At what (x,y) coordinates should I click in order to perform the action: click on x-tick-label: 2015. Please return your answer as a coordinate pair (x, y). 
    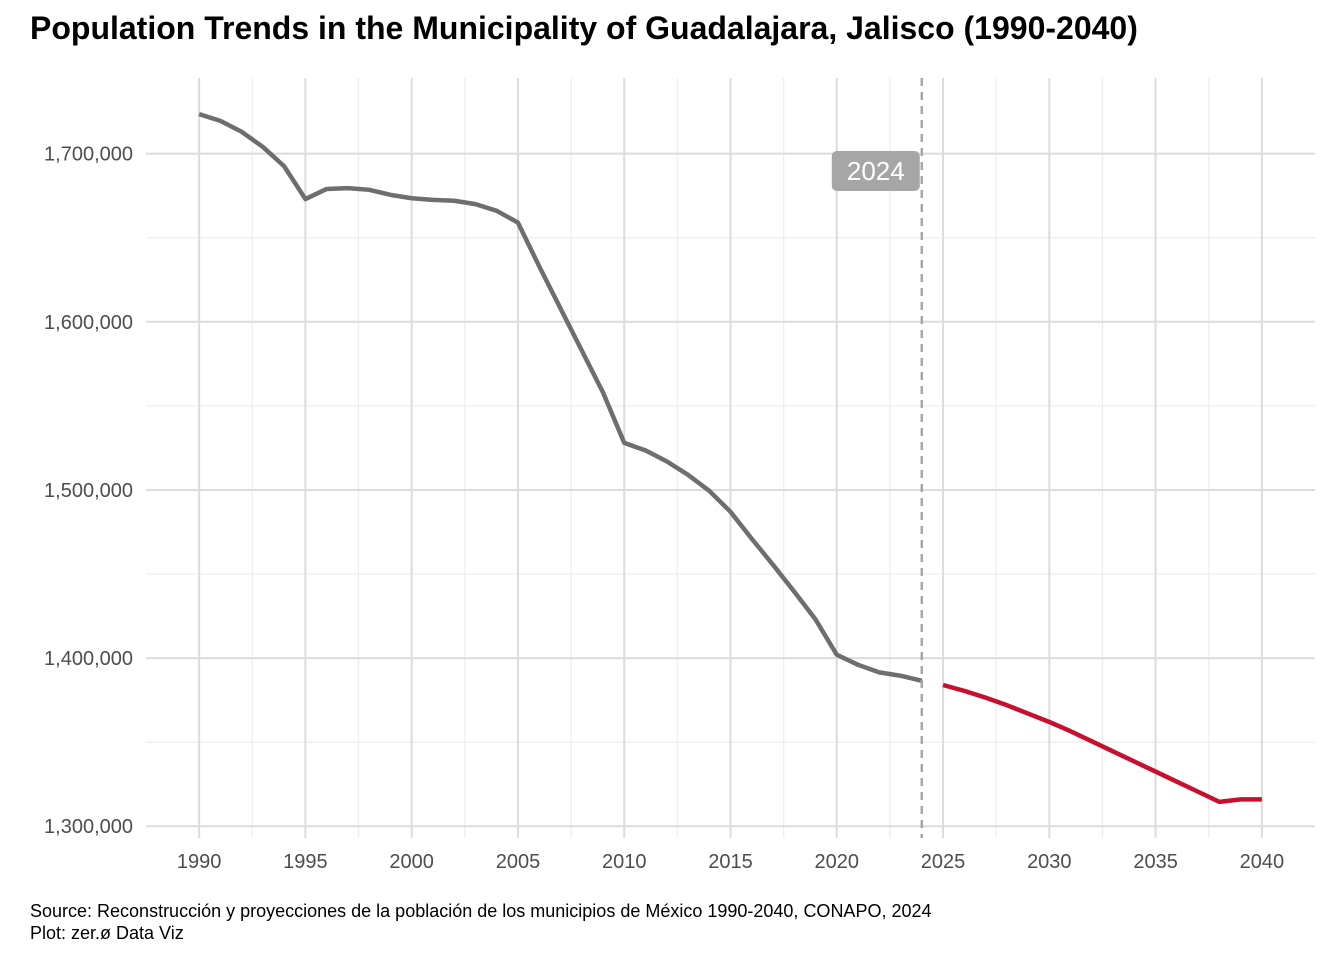
    Looking at the image, I should click on (730, 862).